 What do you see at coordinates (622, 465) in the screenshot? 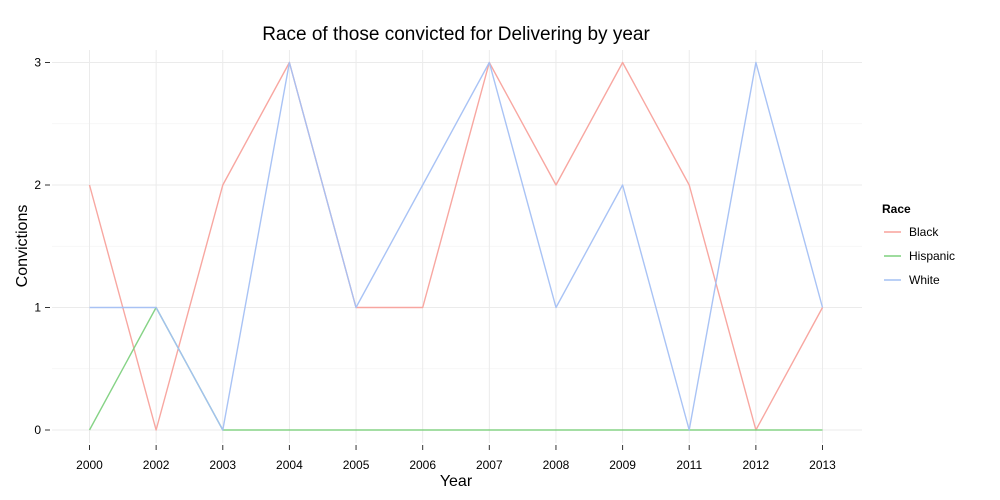
I see `x-tick-label: 2009` at bounding box center [622, 465].